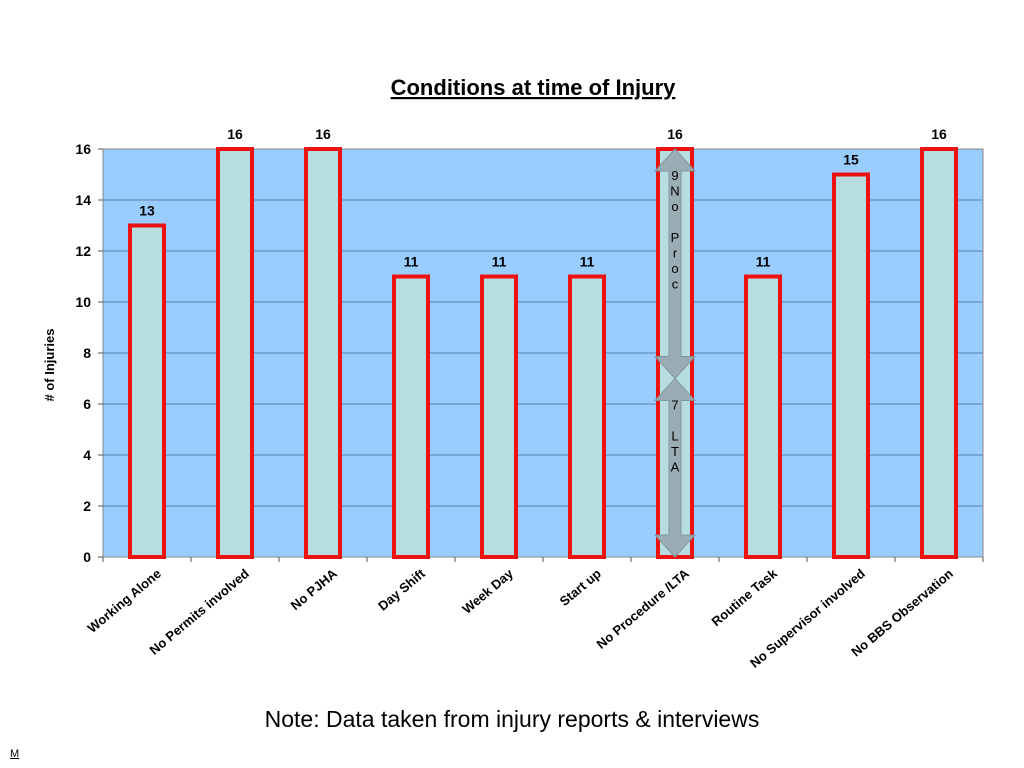 Image resolution: width=1024 pixels, height=768 pixels. I want to click on annotation-text: A, so click(675, 467).